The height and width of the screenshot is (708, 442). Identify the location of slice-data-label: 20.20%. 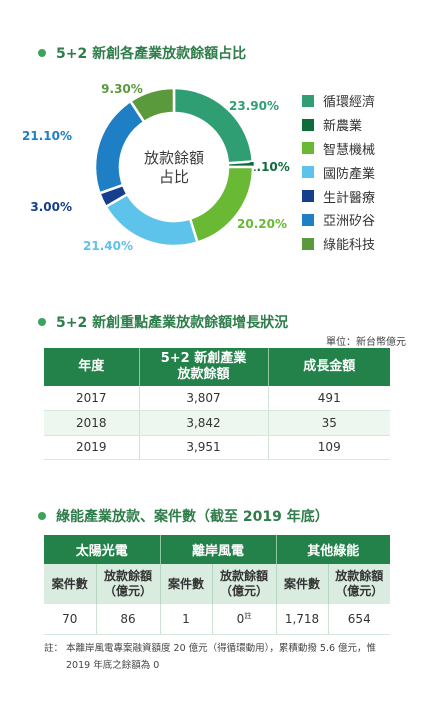
(262, 224).